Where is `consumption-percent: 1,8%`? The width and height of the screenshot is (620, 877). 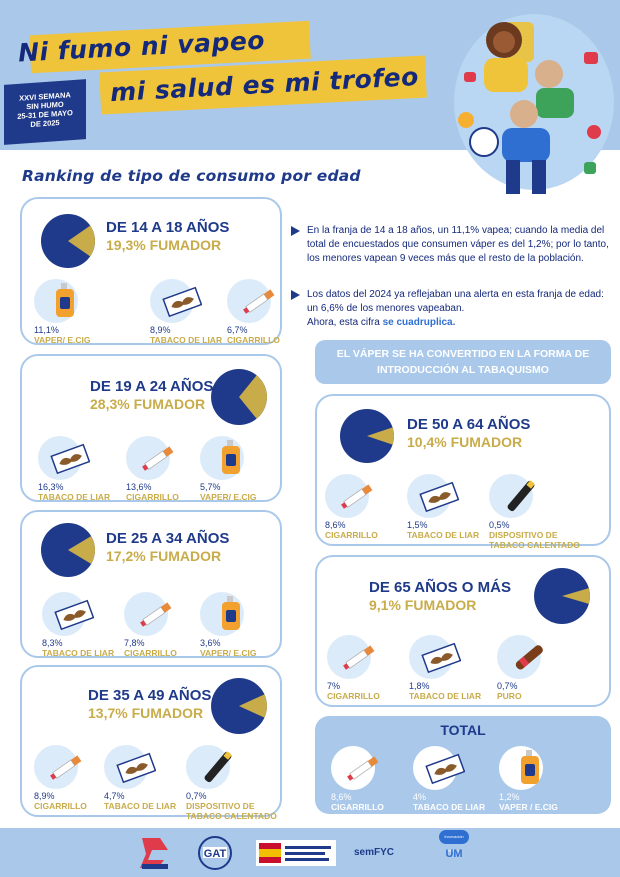
consumption-percent: 1,8% is located at coordinates (419, 686).